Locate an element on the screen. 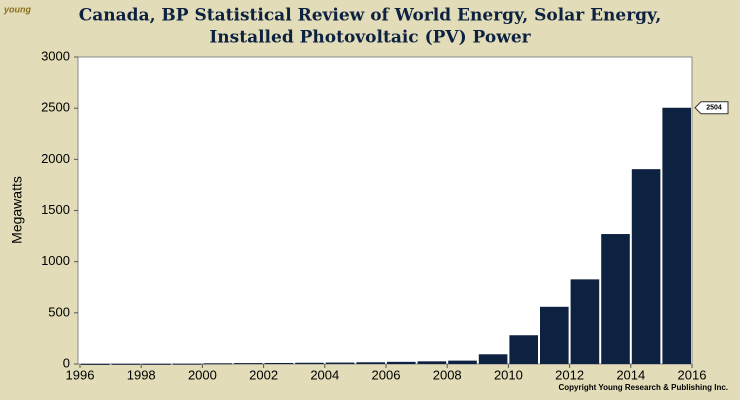 The width and height of the screenshot is (740, 400). x-tick-label: 1998 is located at coordinates (141, 374).